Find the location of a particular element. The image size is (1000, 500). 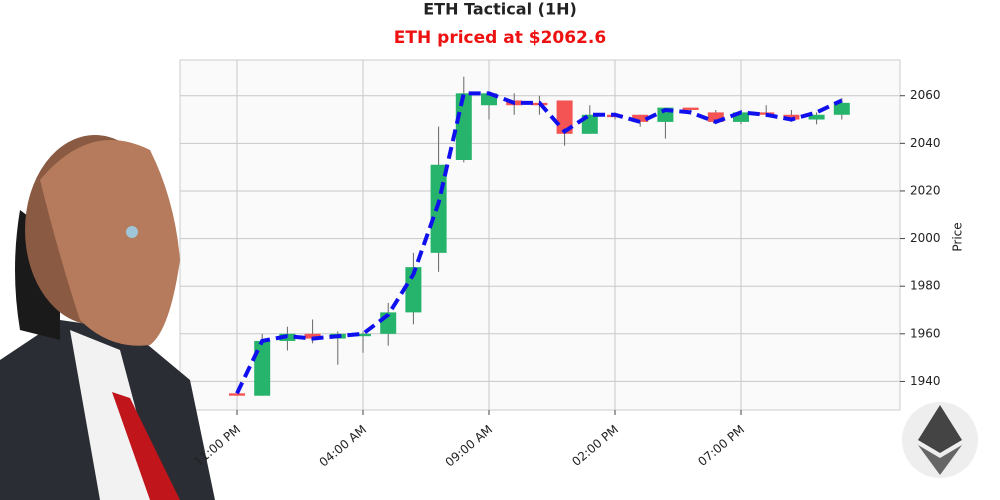

x-tick-label: 09:00 AM is located at coordinates (469, 445).